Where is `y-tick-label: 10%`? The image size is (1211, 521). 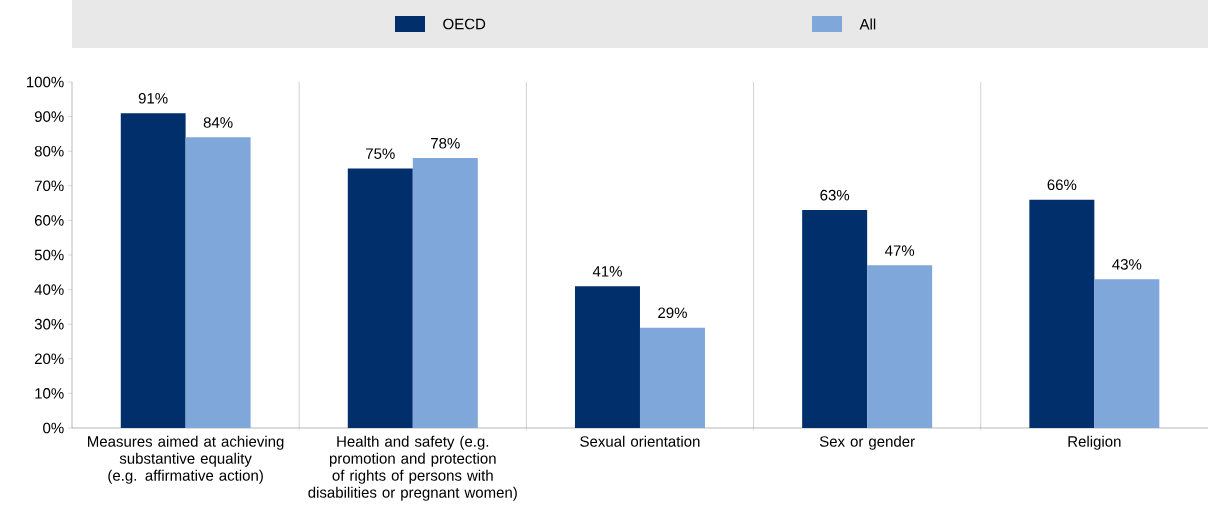 y-tick-label: 10% is located at coordinates (49, 393).